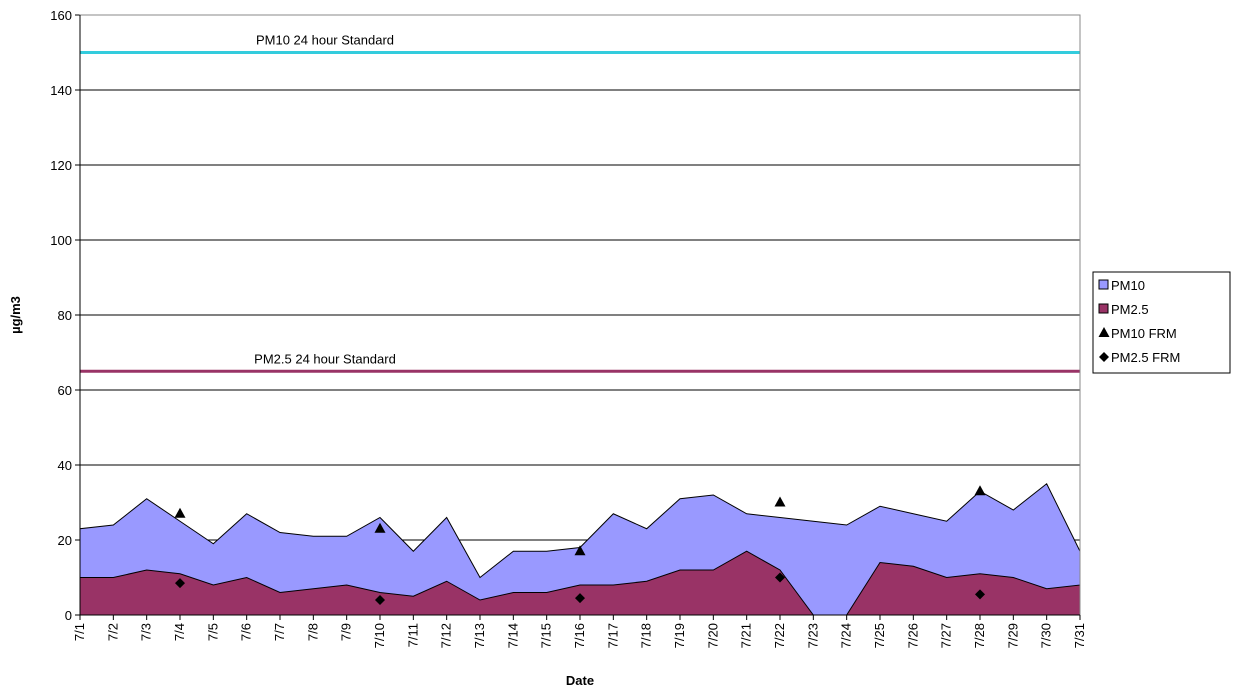 The image size is (1233, 694). Describe the element at coordinates (412, 635) in the screenshot. I see `x-tick-label: 7/11` at that location.